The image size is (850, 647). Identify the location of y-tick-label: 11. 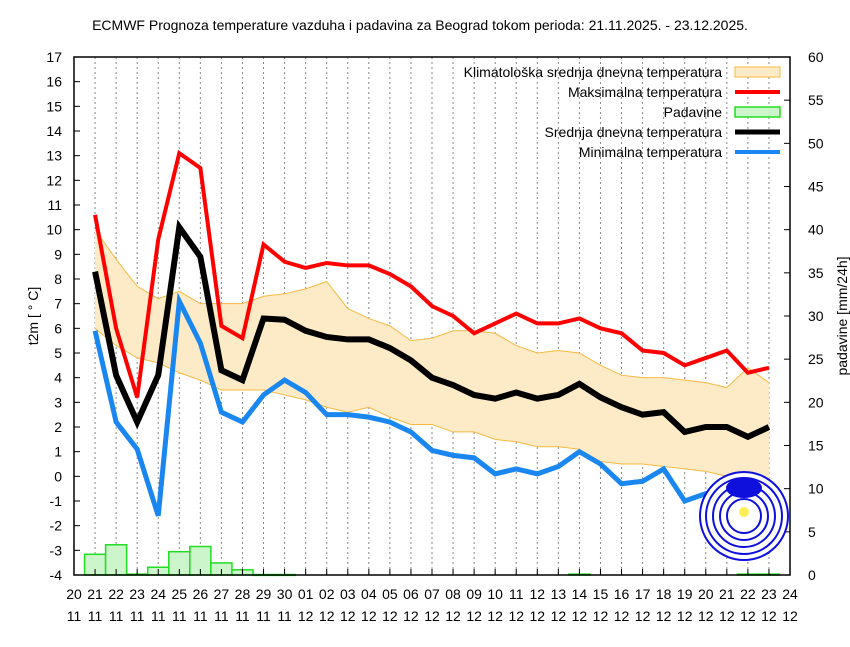
(54, 205).